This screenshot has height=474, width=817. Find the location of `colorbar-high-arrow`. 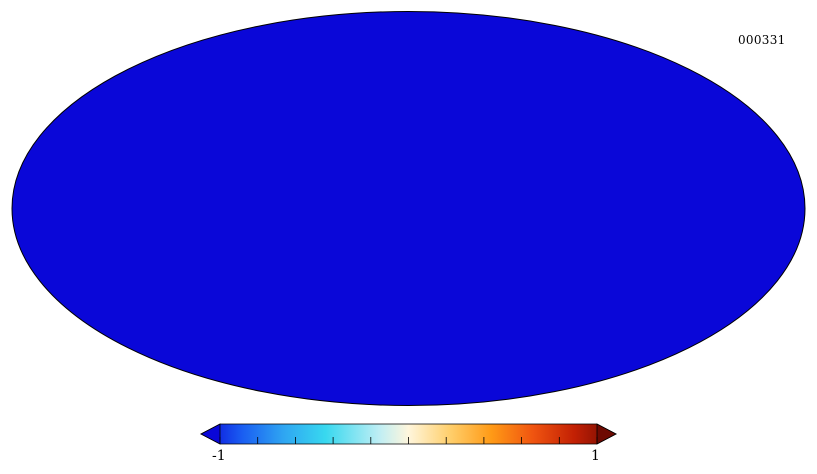

colorbar-high-arrow is located at coordinates (606, 434).